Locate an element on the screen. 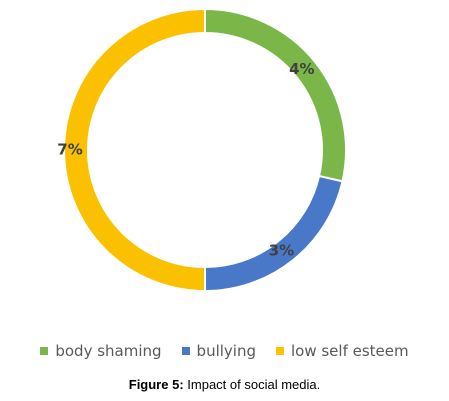  legend-item-low-self-esteem: low self esteem is located at coordinates (342, 351).